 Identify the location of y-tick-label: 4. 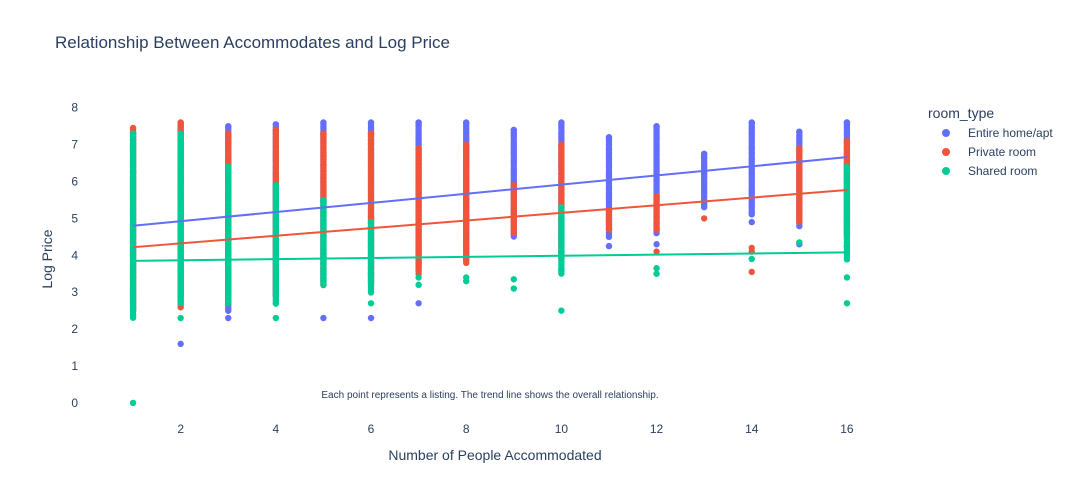
(74, 255).